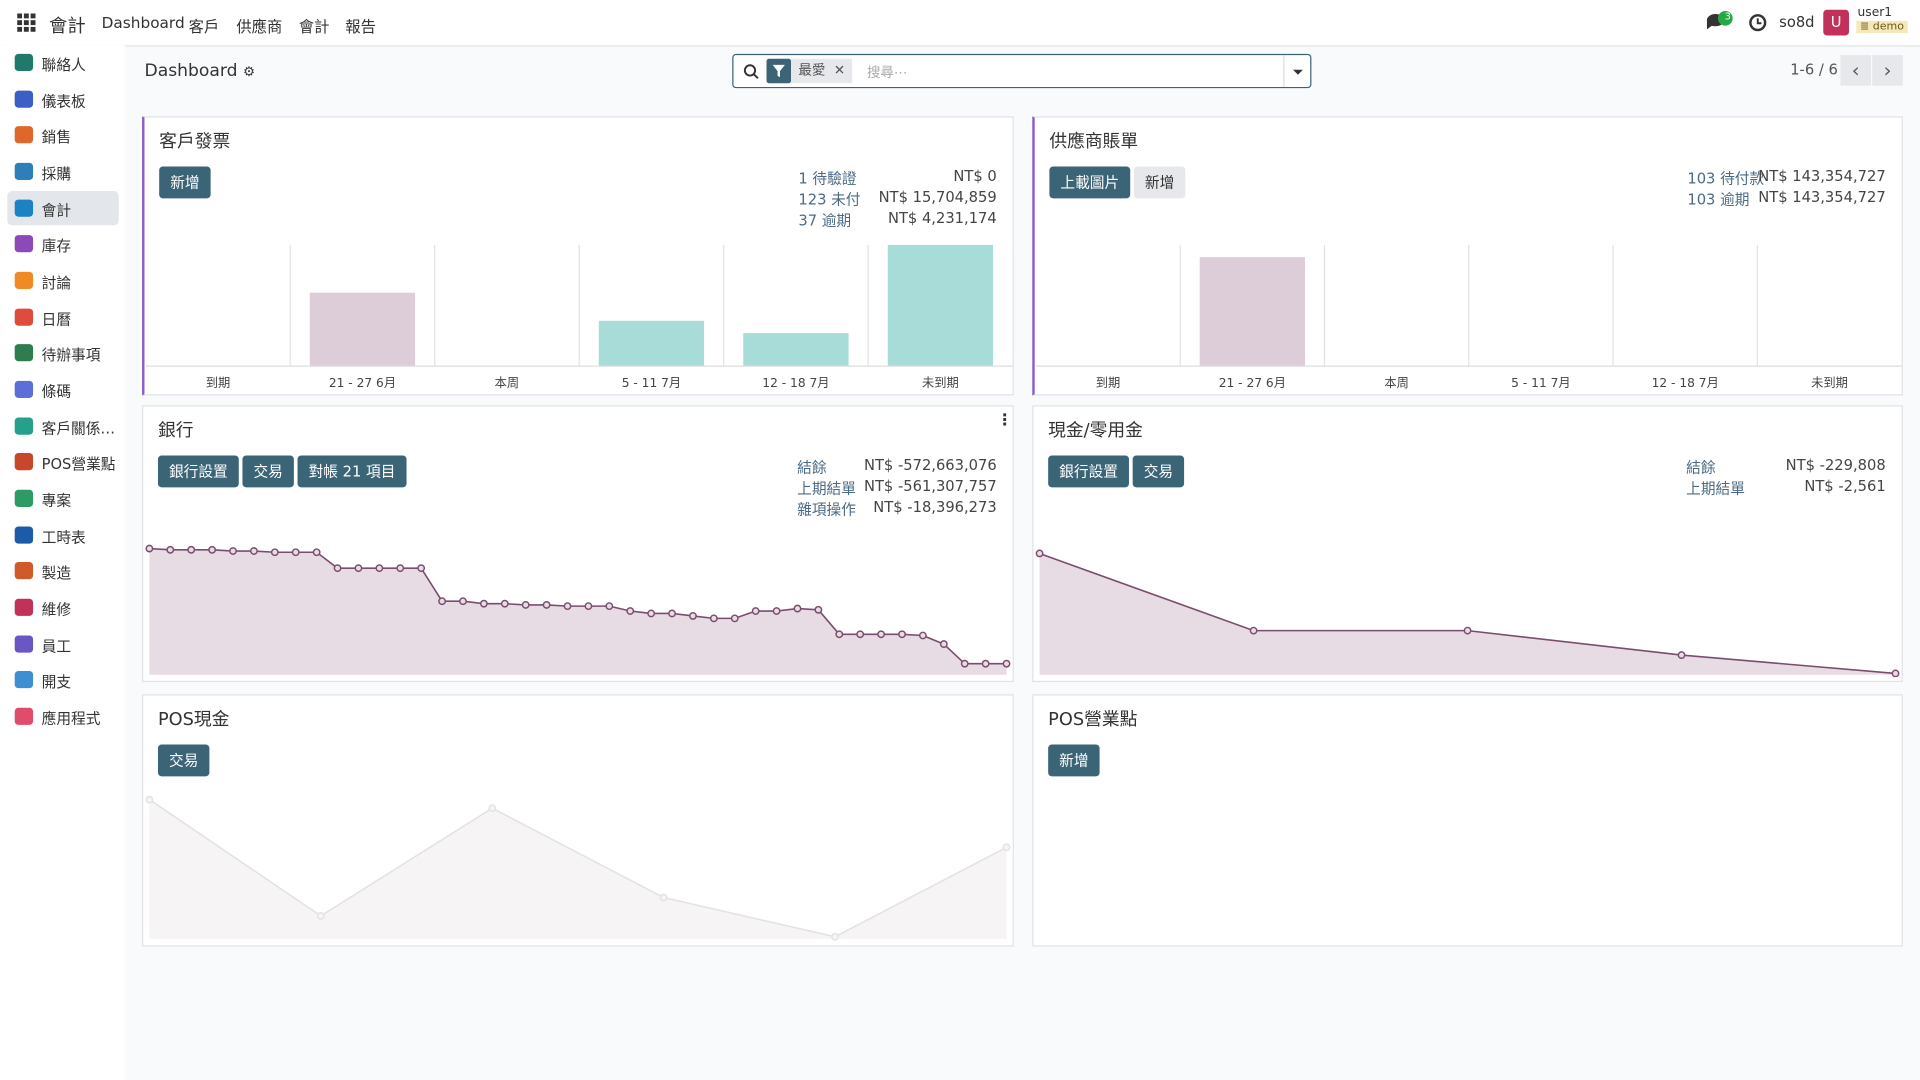 This screenshot has height=1080, width=1920. I want to click on sidebar-item: 應用程式, so click(62, 716).